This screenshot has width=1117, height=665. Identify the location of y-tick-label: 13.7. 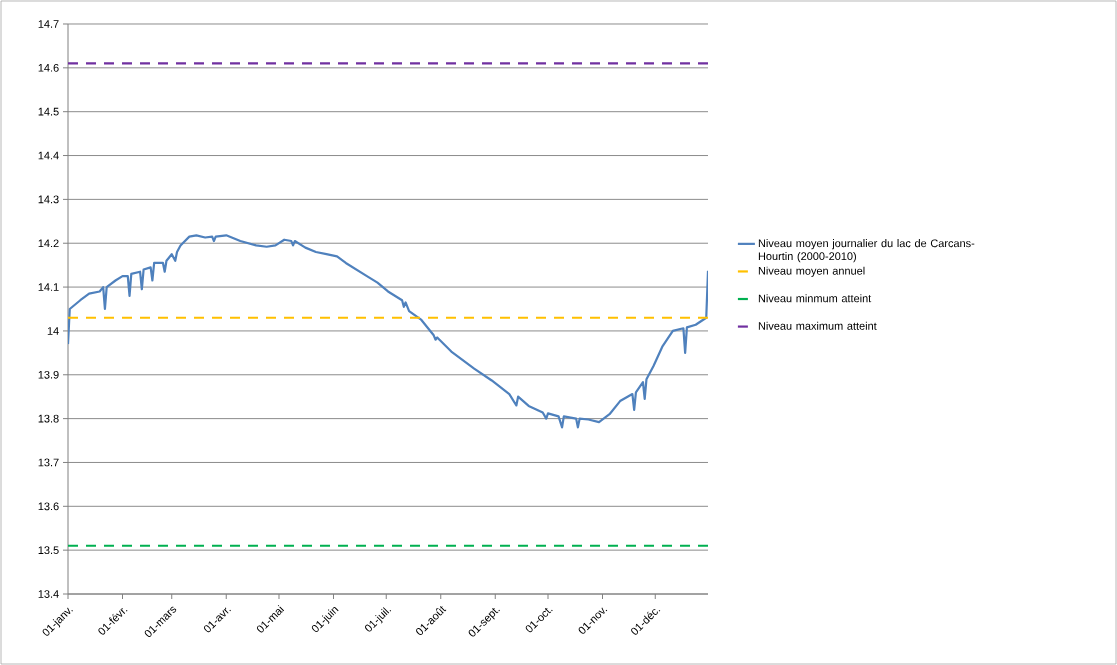
(48, 462).